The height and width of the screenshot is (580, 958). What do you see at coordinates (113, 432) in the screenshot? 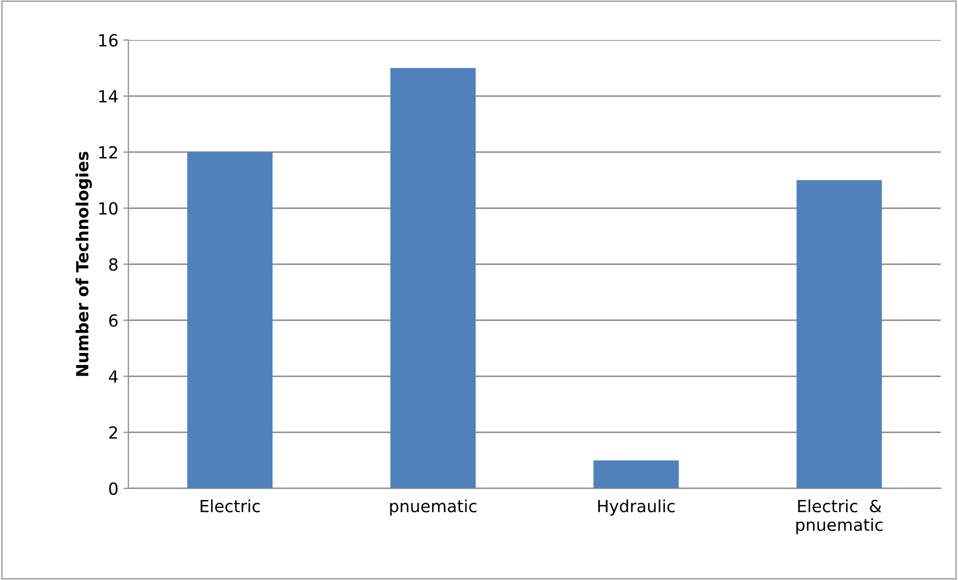
I see `y-tick-label: 2` at bounding box center [113, 432].